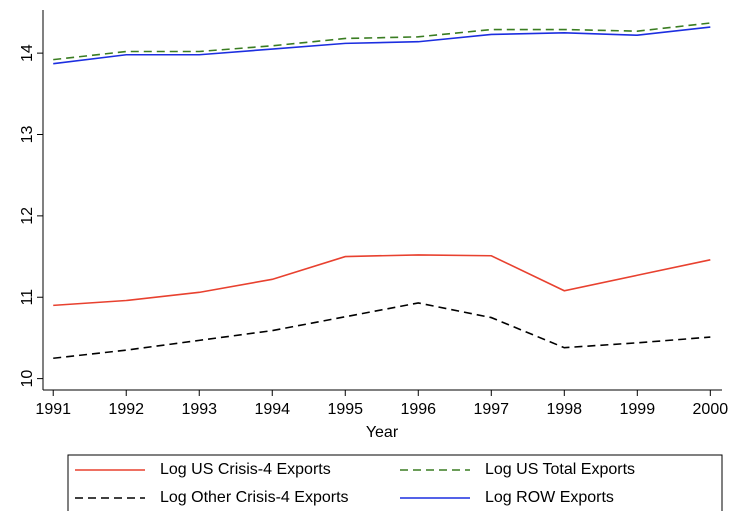 The height and width of the screenshot is (511, 734). I want to click on legend-label: Log US Total Exports, so click(560, 469).